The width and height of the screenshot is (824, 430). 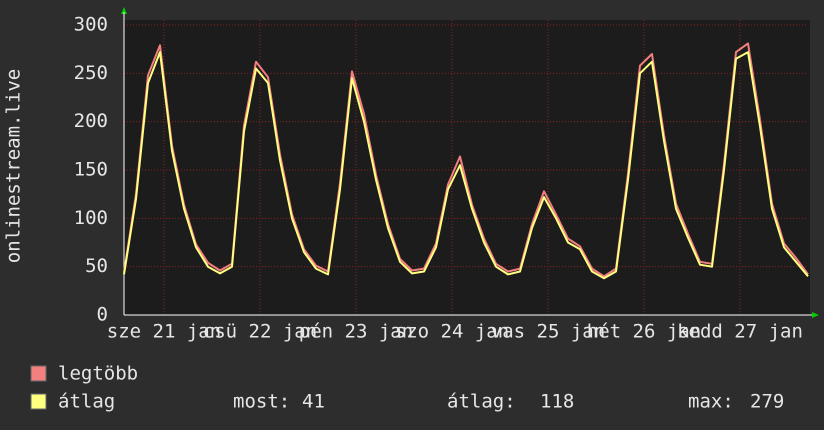 I want to click on y-tick-label: 300, so click(x=91, y=25).